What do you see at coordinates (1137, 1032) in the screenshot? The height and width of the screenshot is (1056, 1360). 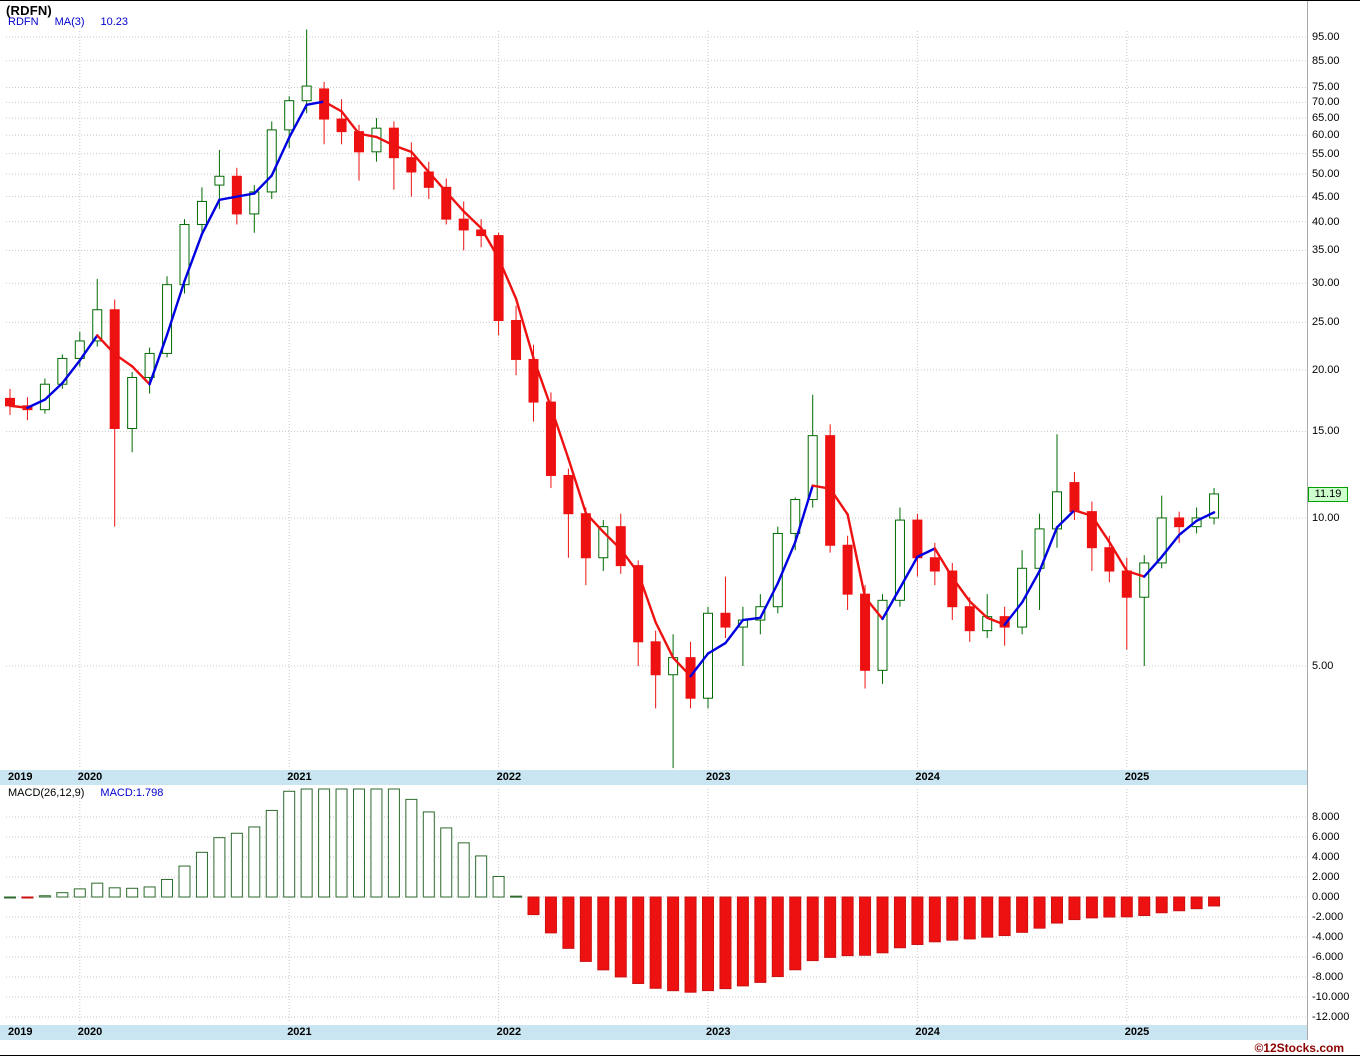 I see `year-label: 2025` at bounding box center [1137, 1032].